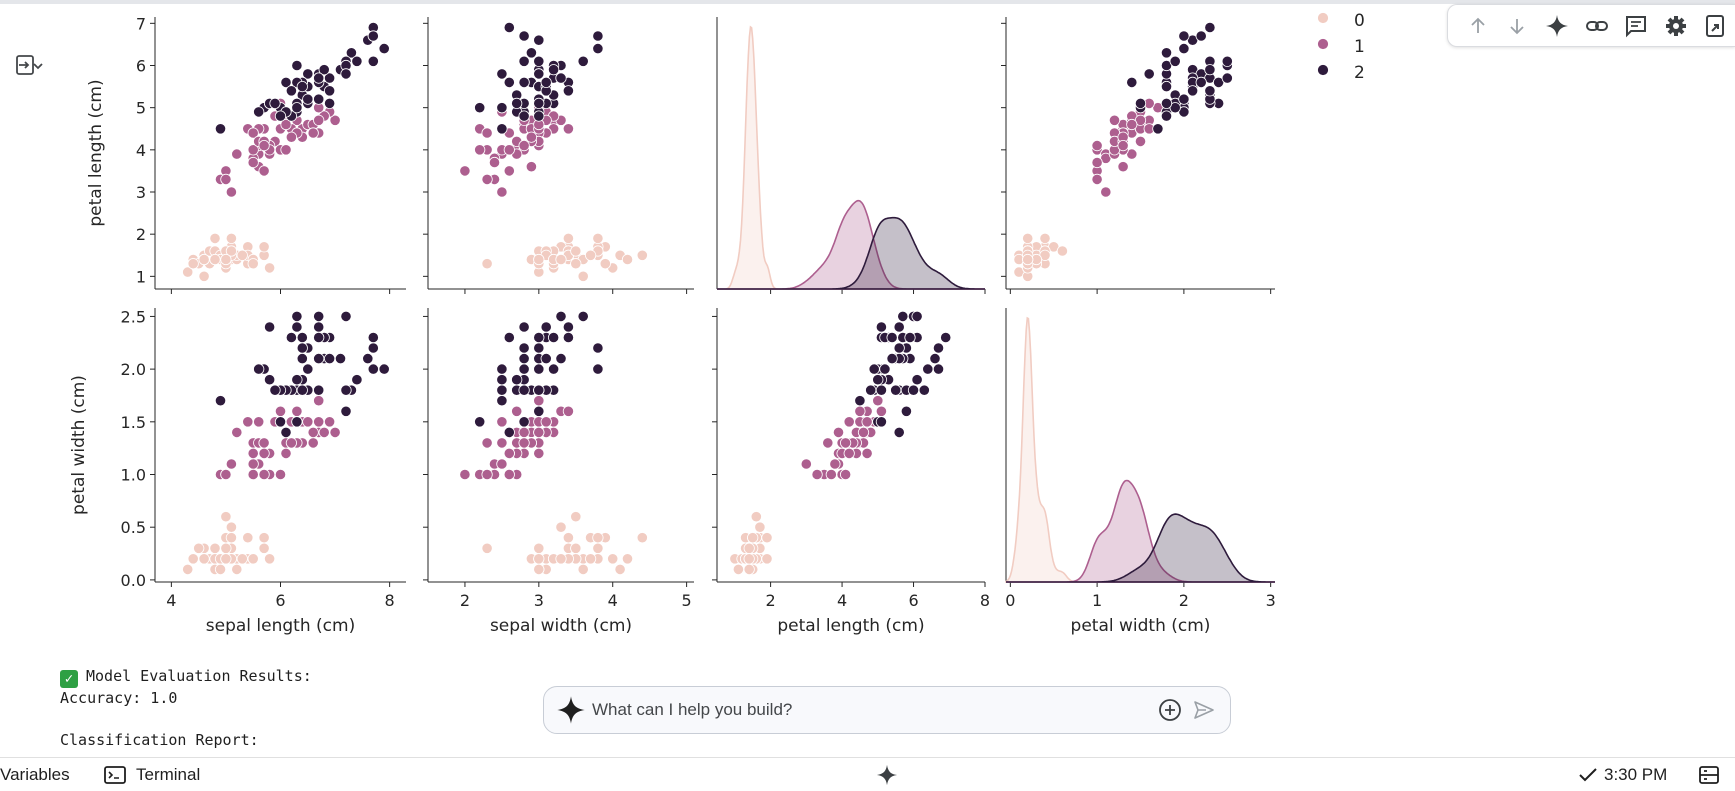  What do you see at coordinates (1170, 710) in the screenshot?
I see `add-circle-icon` at bounding box center [1170, 710].